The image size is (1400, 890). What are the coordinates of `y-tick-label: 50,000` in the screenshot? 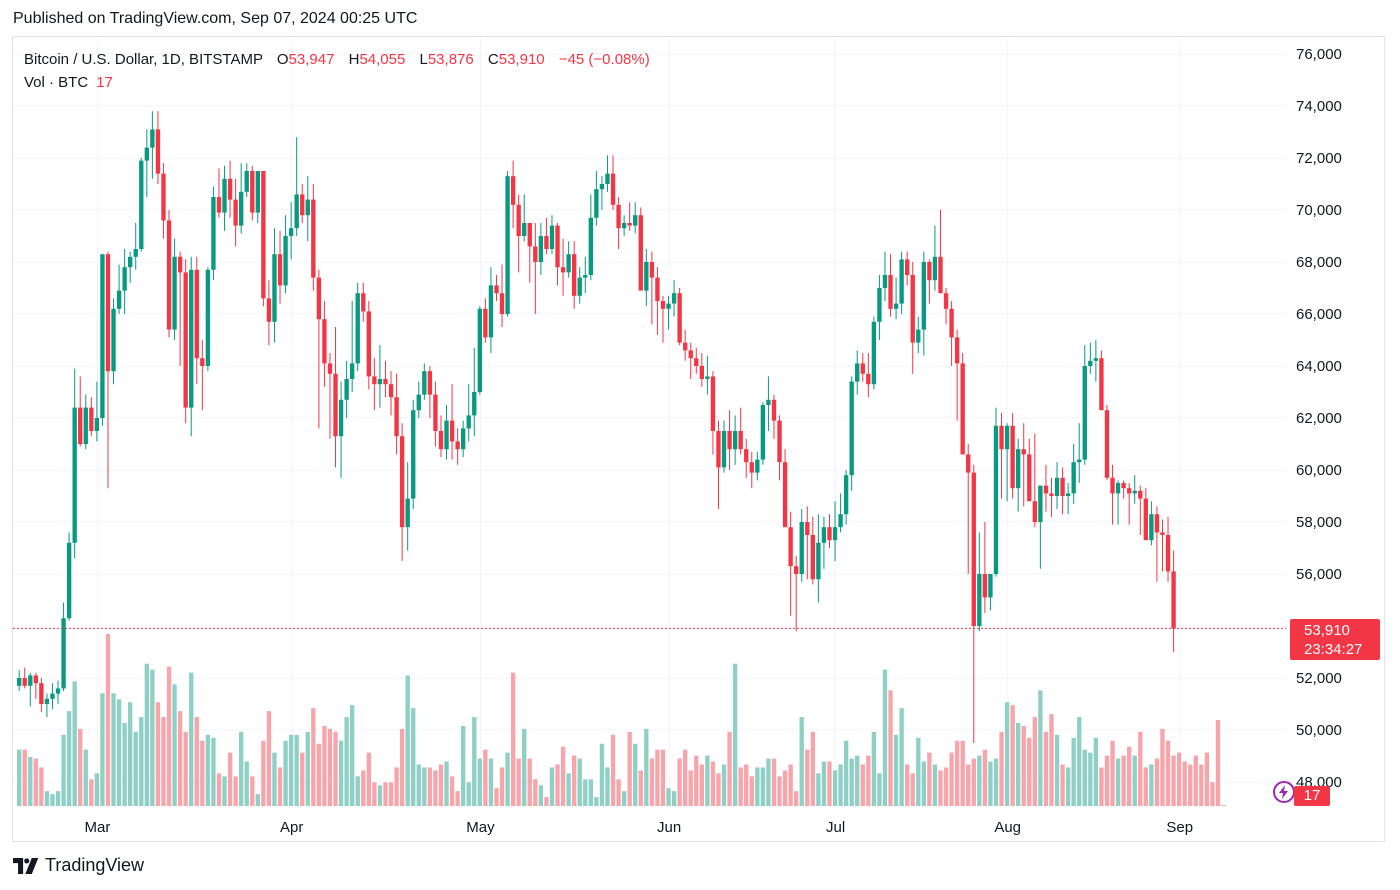 It's located at (1319, 730).